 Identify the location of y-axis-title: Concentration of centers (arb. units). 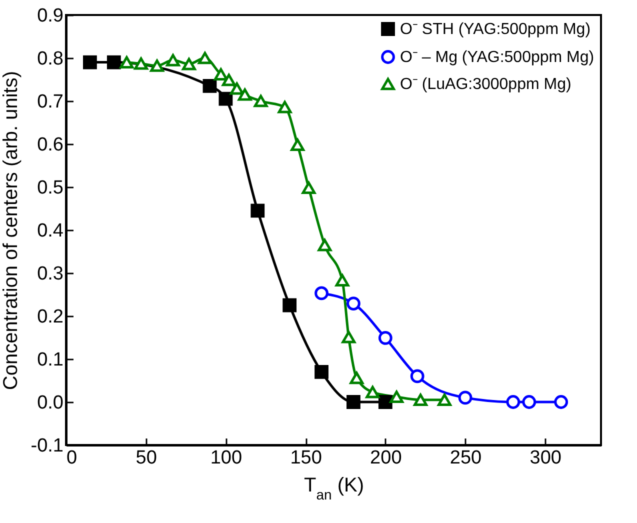
(11, 230).